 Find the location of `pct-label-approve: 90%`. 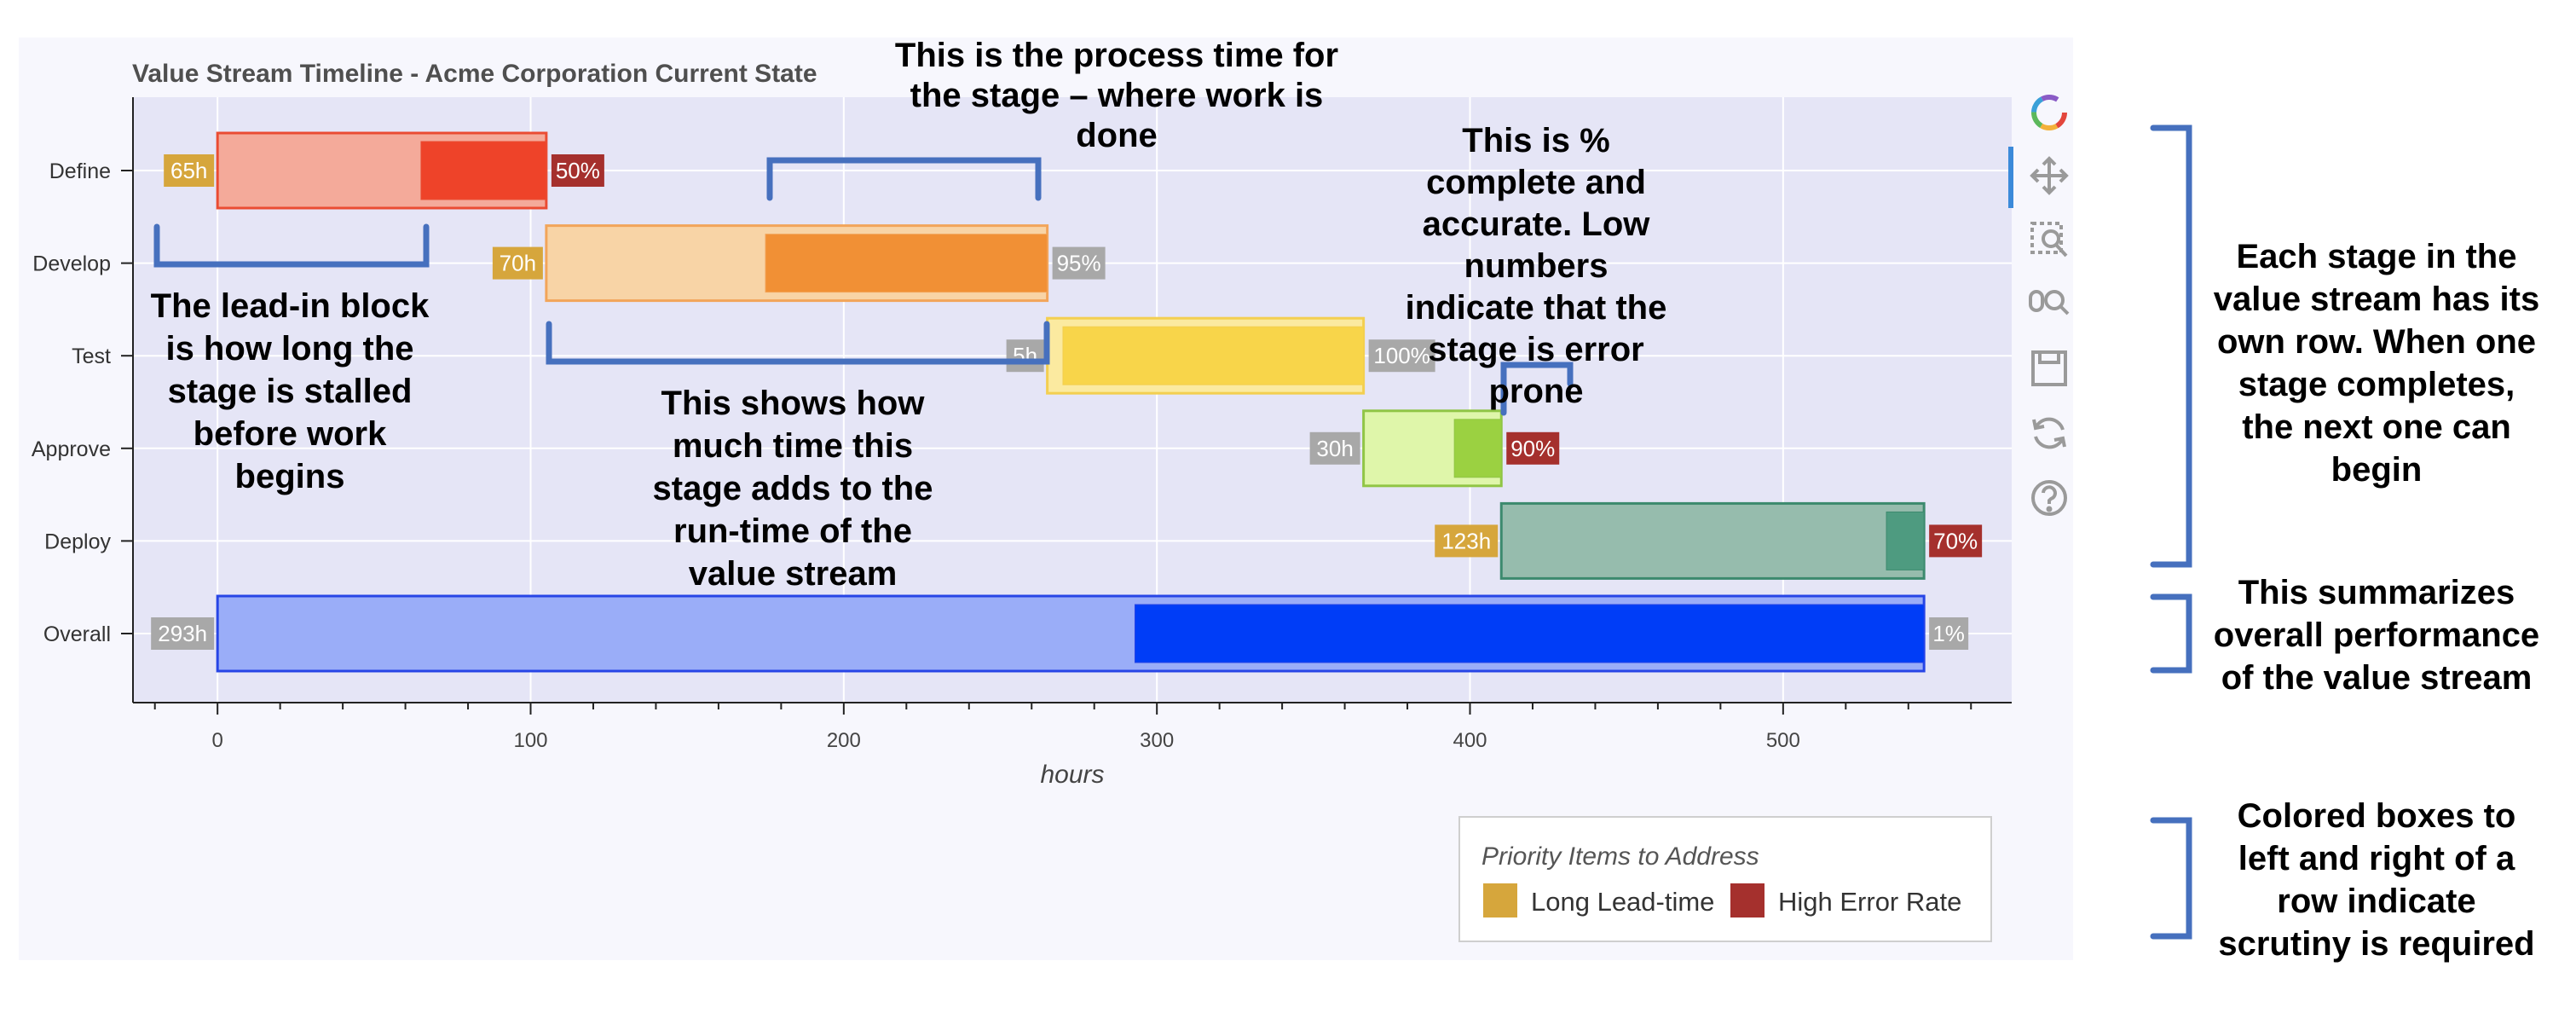

pct-label-approve: 90% is located at coordinates (1532, 449).